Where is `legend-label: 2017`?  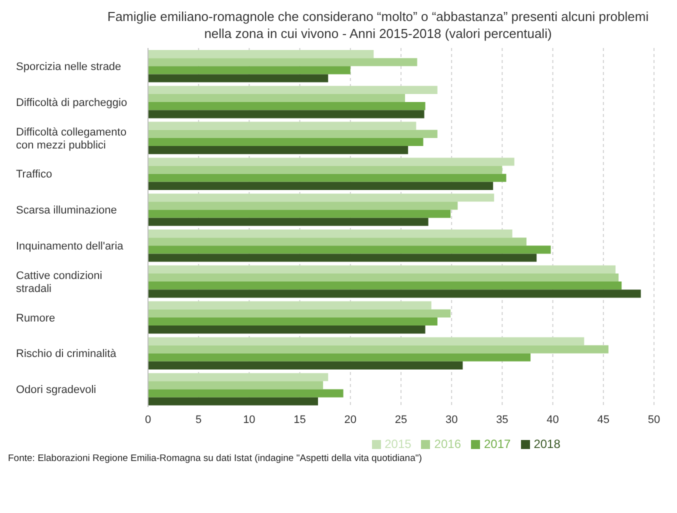 legend-label: 2017 is located at coordinates (497, 444).